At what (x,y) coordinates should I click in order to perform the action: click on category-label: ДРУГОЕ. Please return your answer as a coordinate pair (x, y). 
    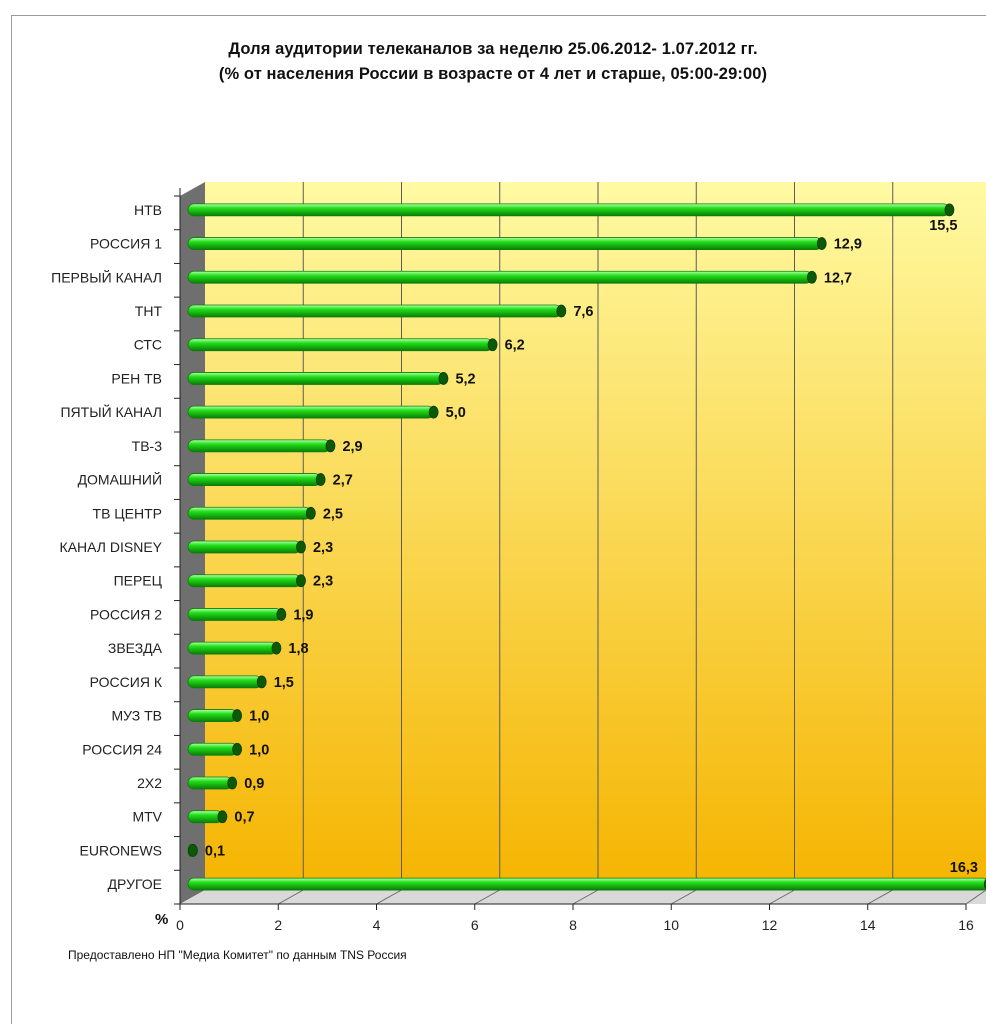
    Looking at the image, I should click on (135, 884).